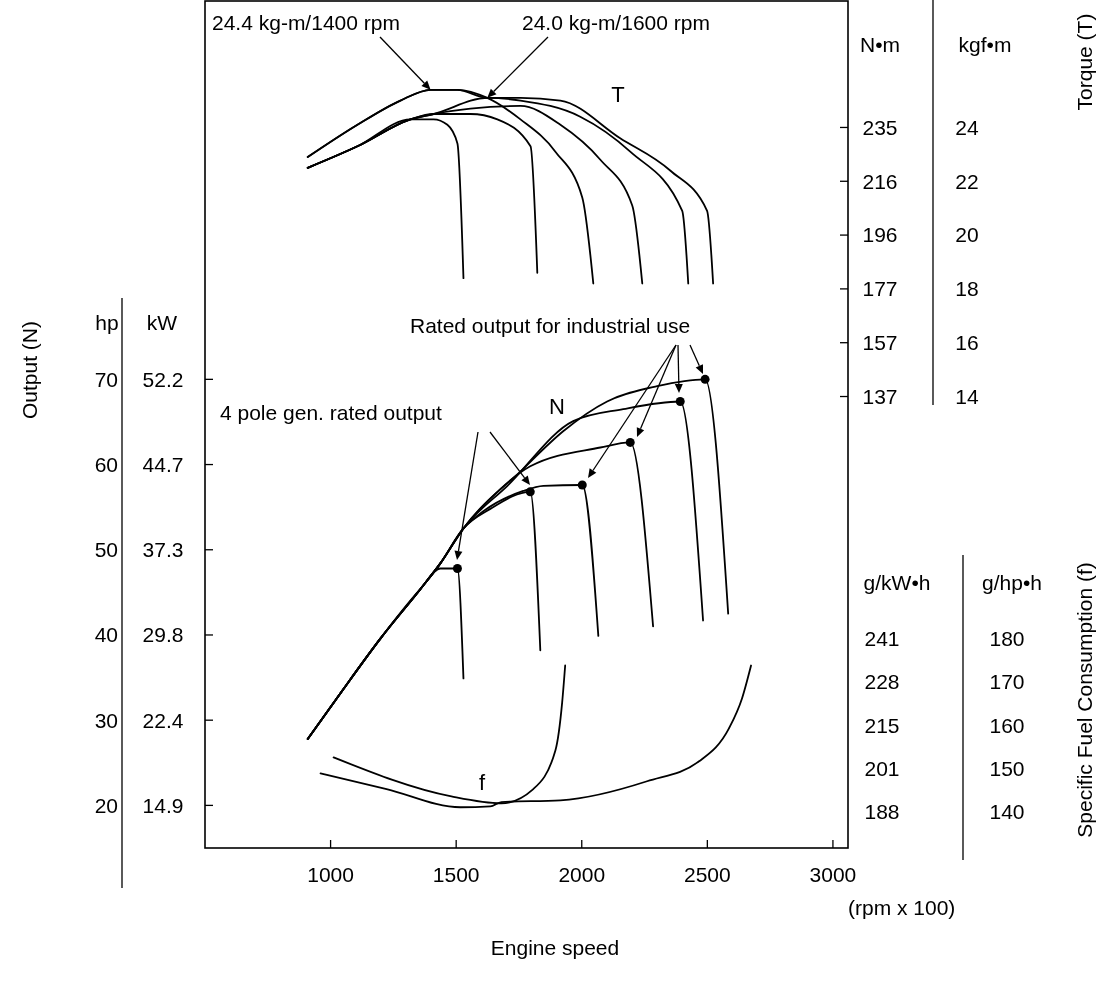  Describe the element at coordinates (833, 874) in the screenshot. I see `x-tick-label: 3000` at that location.